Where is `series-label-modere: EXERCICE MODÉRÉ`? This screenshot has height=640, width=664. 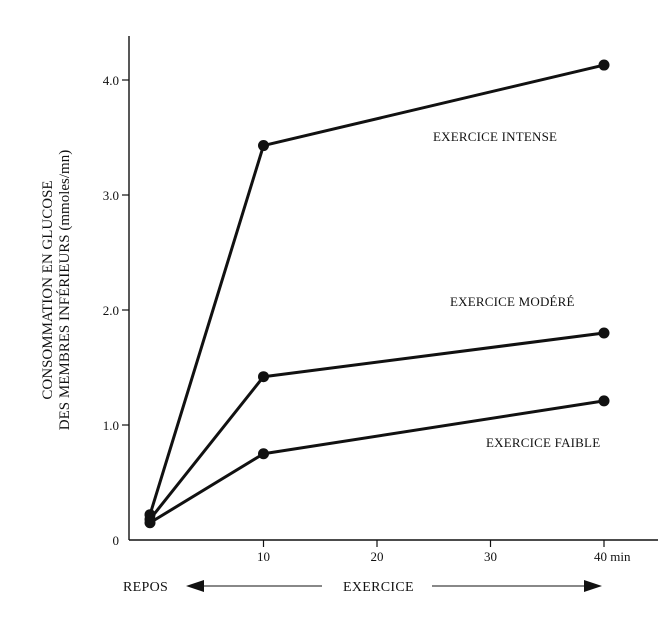 series-label-modere: EXERCICE MODÉRÉ is located at coordinates (512, 301).